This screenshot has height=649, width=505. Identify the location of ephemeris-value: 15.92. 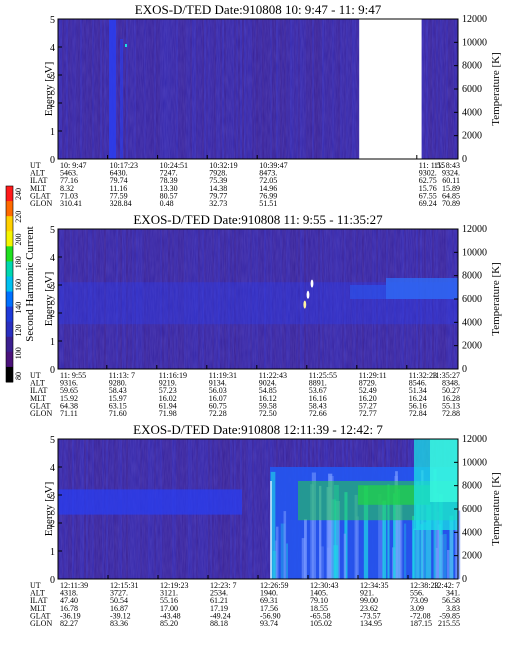
(69, 398).